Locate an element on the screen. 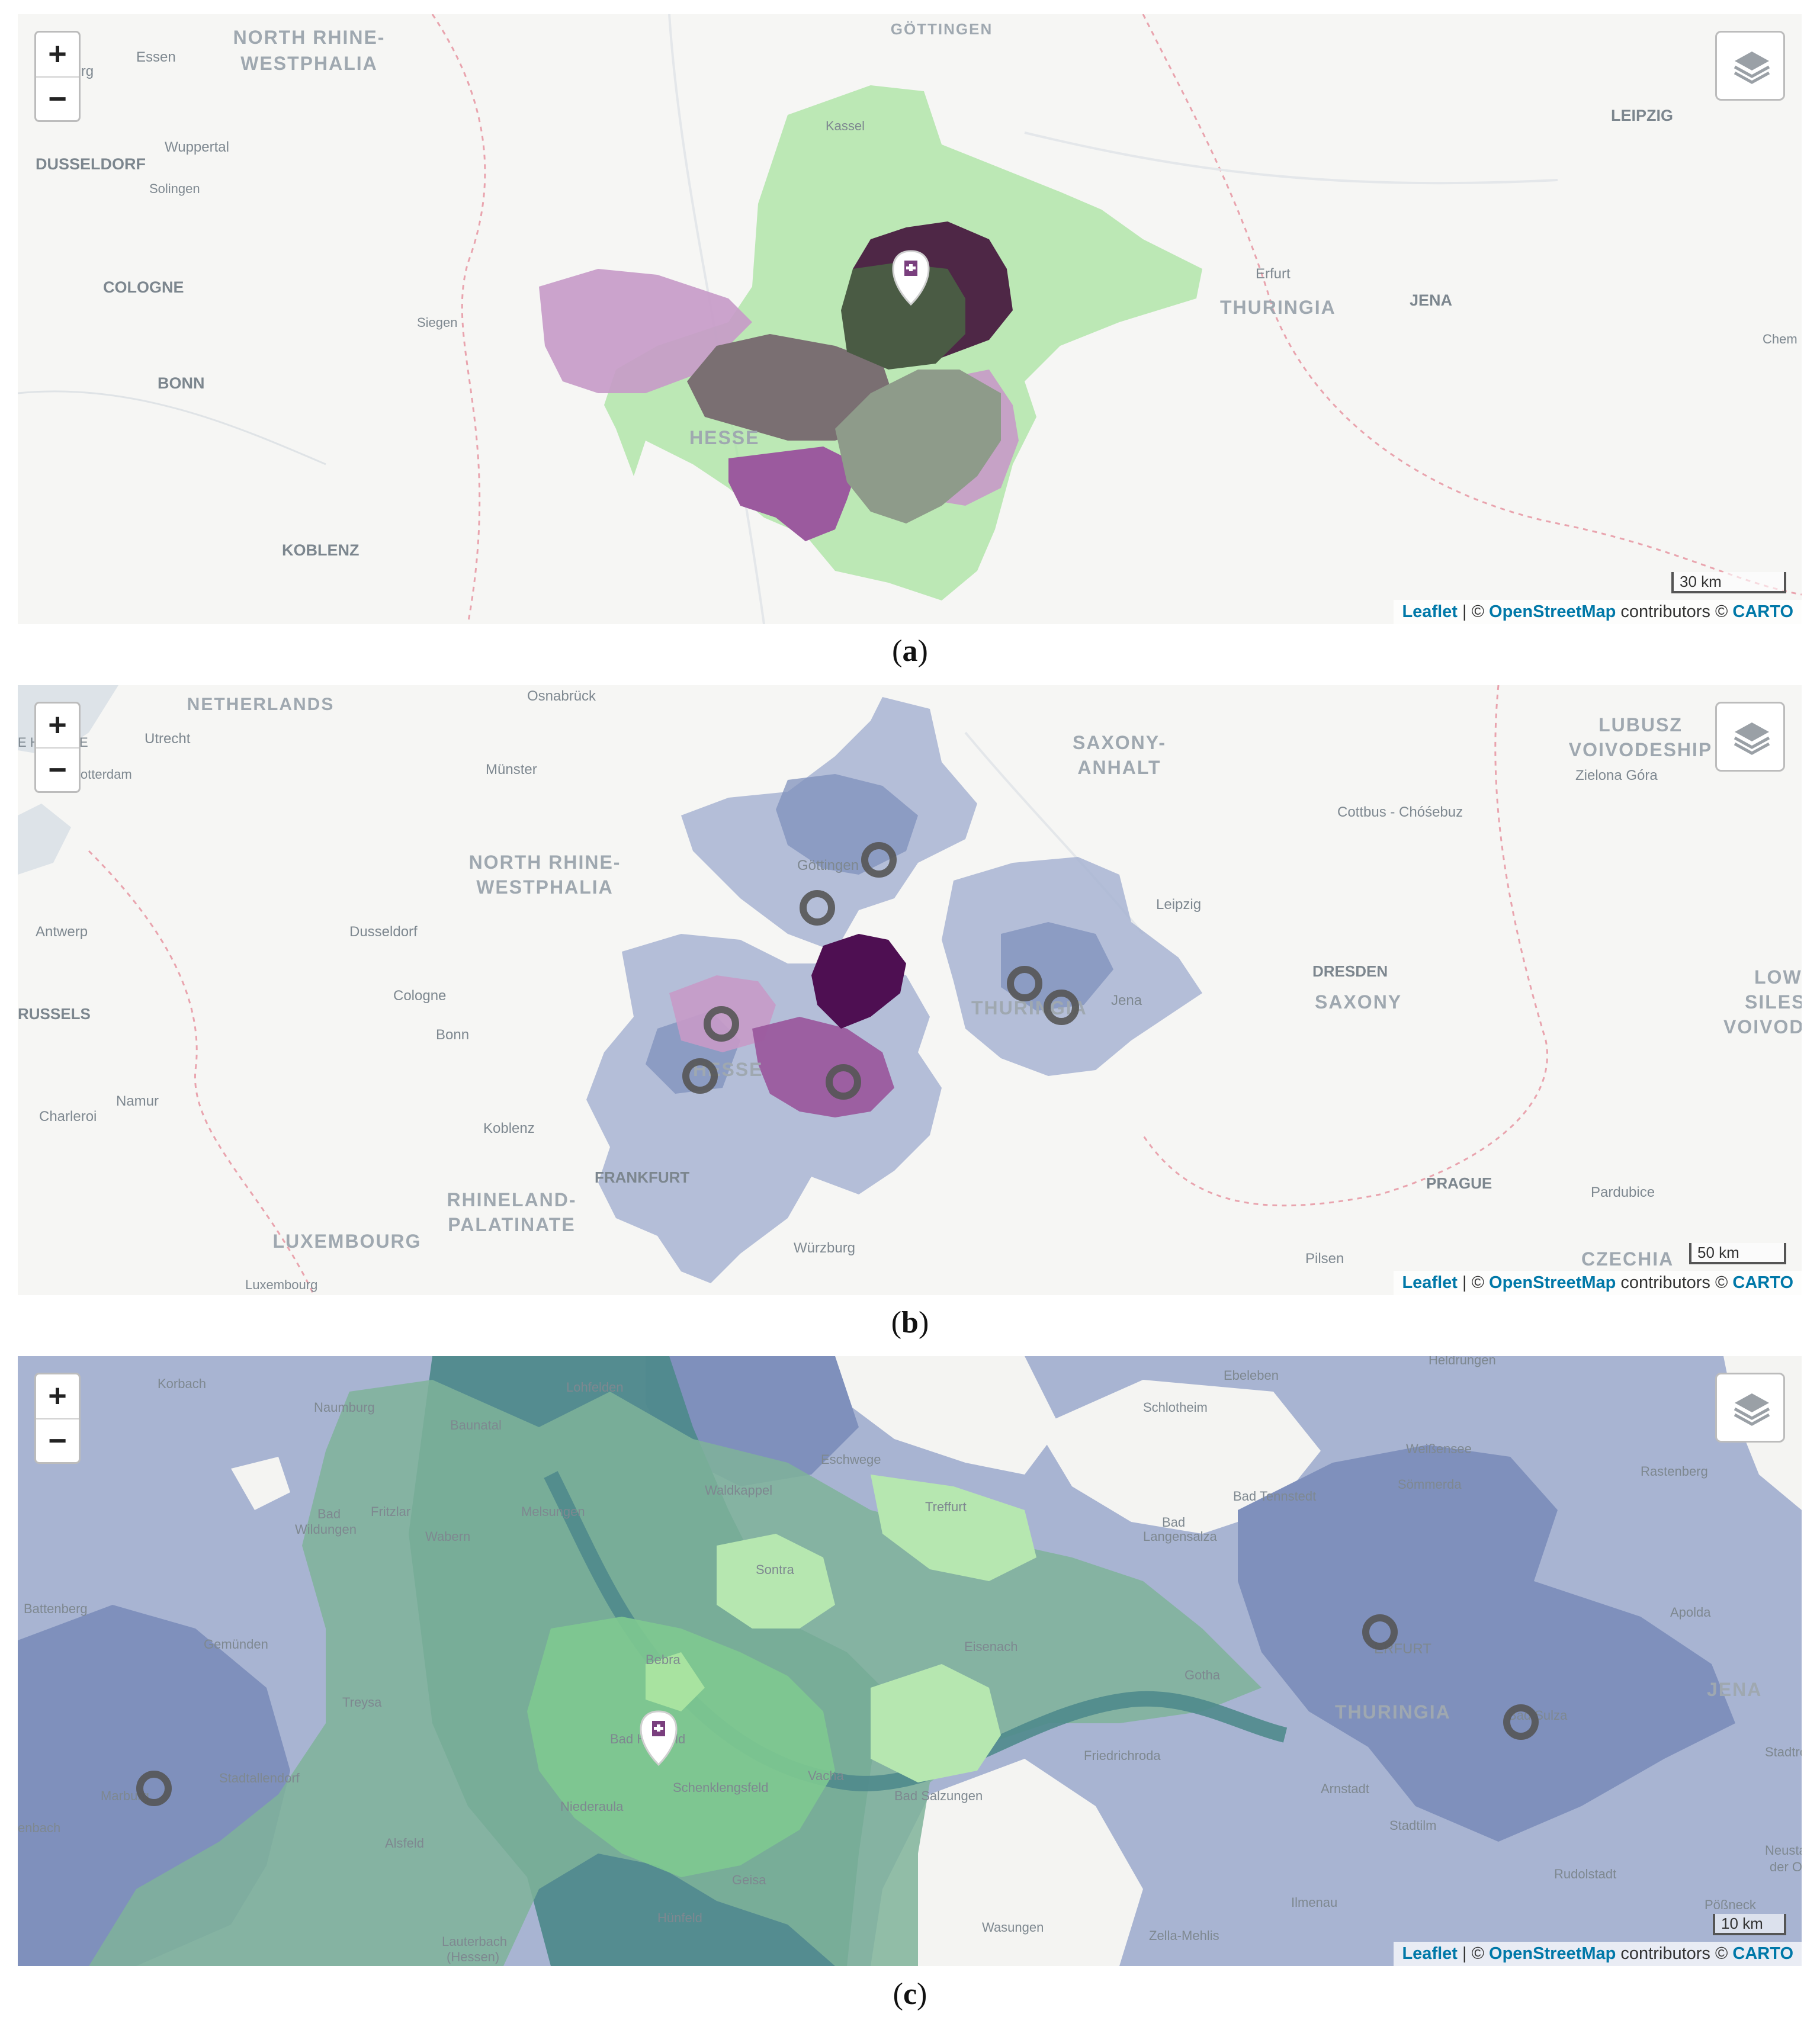  place-label: VOIVOD is located at coordinates (1762, 1027).